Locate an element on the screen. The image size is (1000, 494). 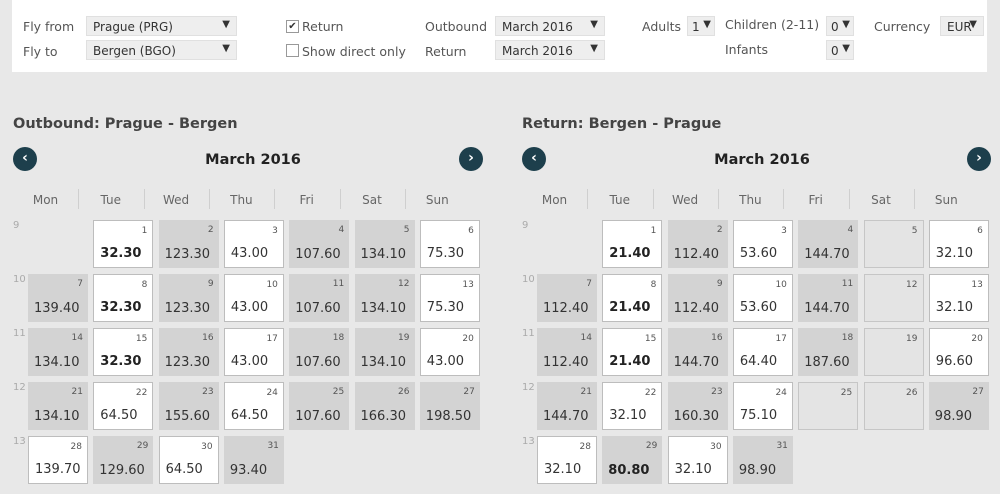
day-cell: 27 198.50 is located at coordinates (449, 406).